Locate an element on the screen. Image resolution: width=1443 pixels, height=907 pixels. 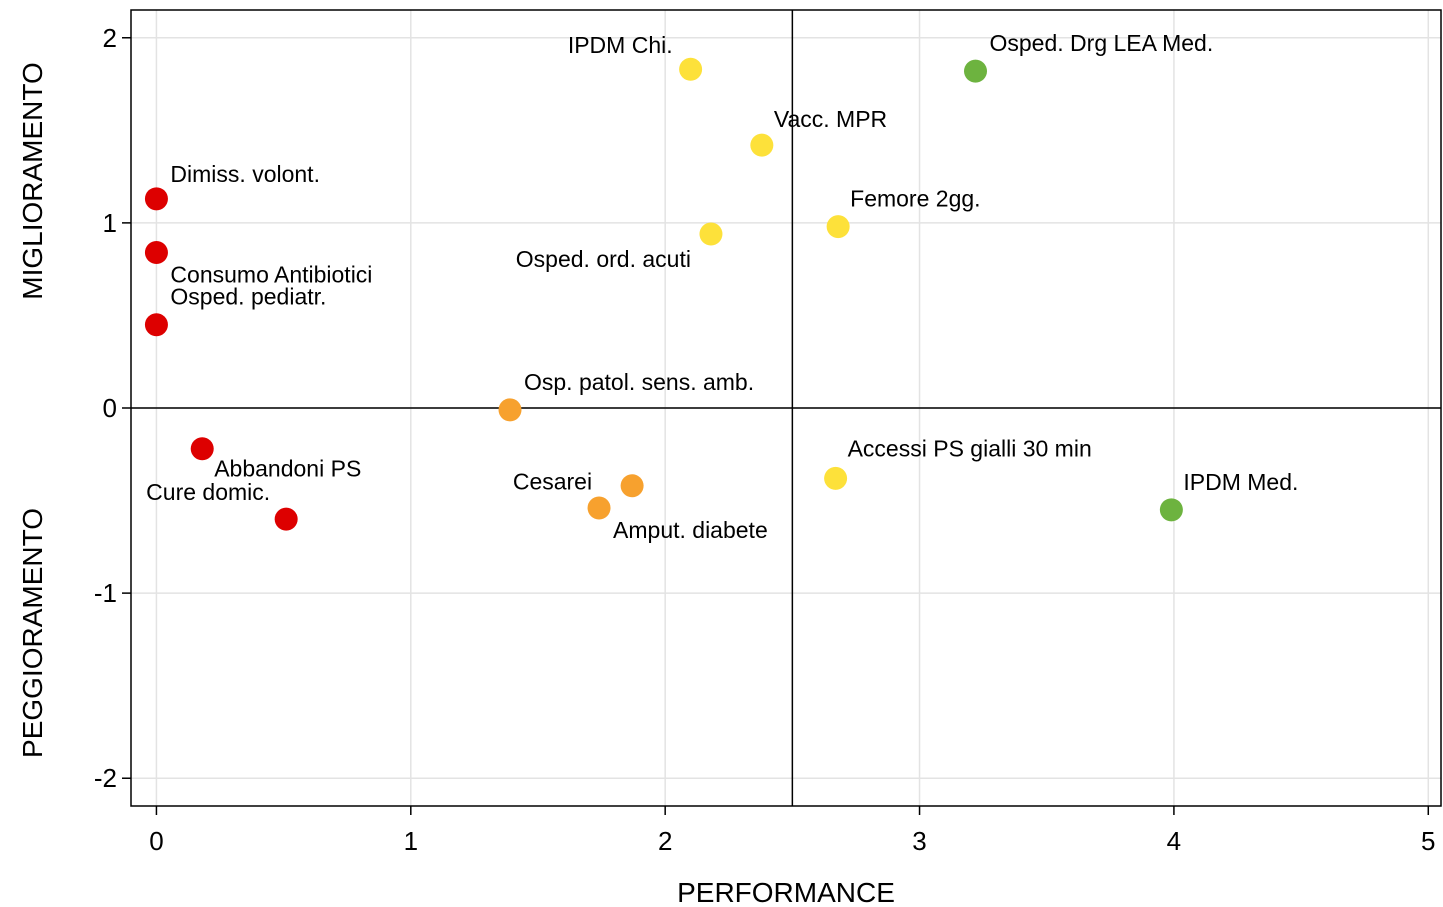
point-label: Osped. pediatr. is located at coordinates (248, 297).